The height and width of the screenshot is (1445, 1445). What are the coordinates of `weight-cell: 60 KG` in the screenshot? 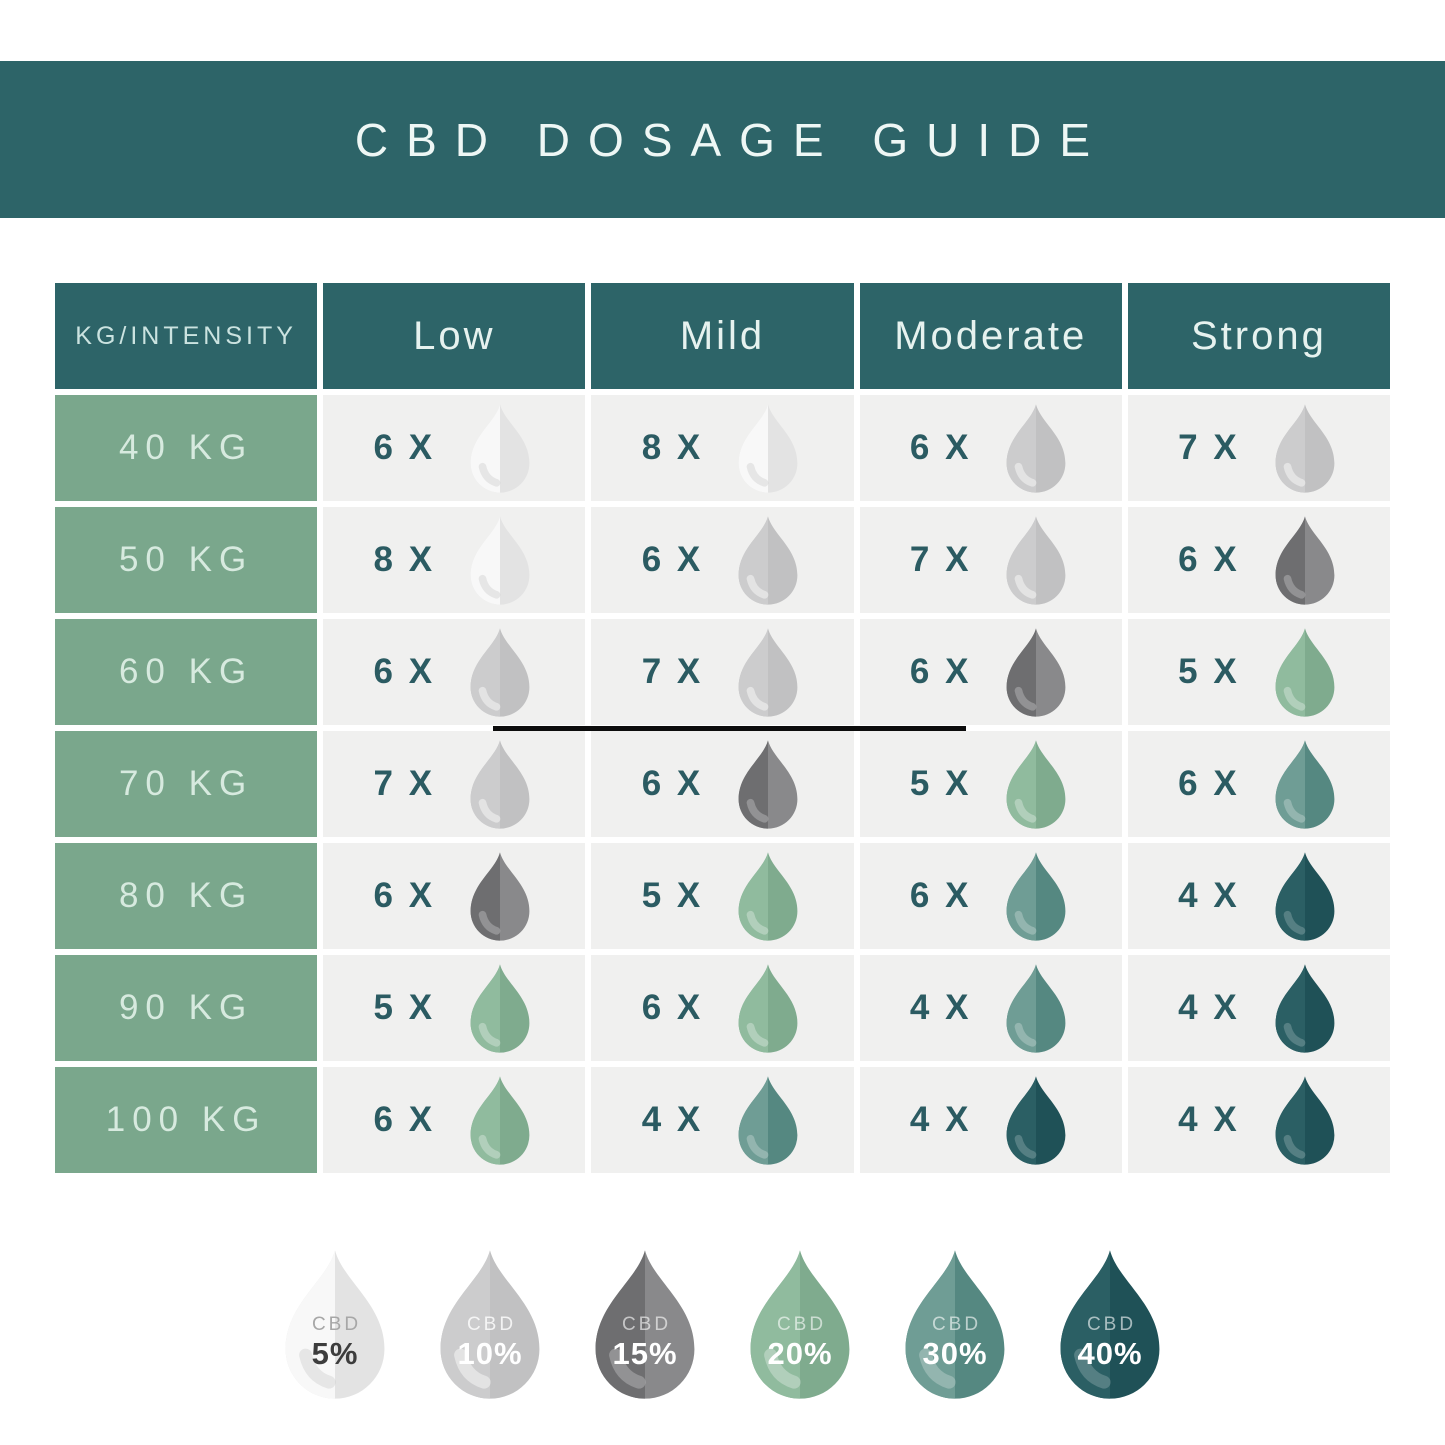 It's located at (186, 672).